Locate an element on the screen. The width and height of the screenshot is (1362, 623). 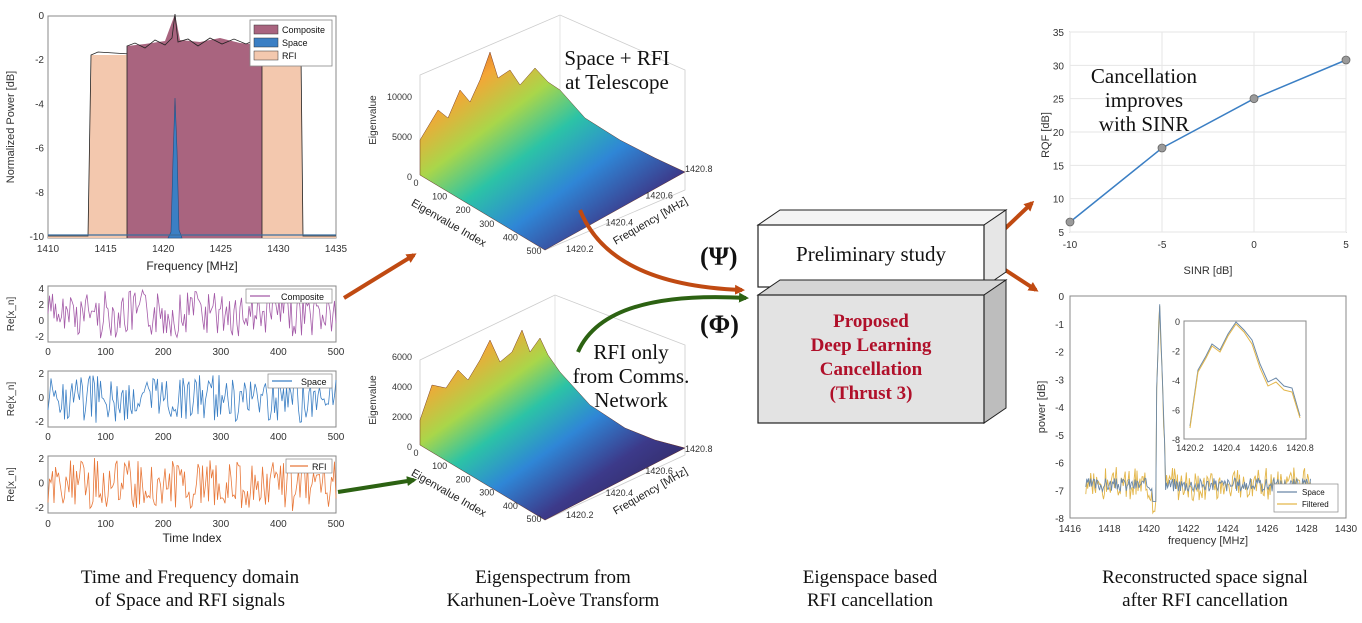
time-legend-space: Space is located at coordinates (314, 382).